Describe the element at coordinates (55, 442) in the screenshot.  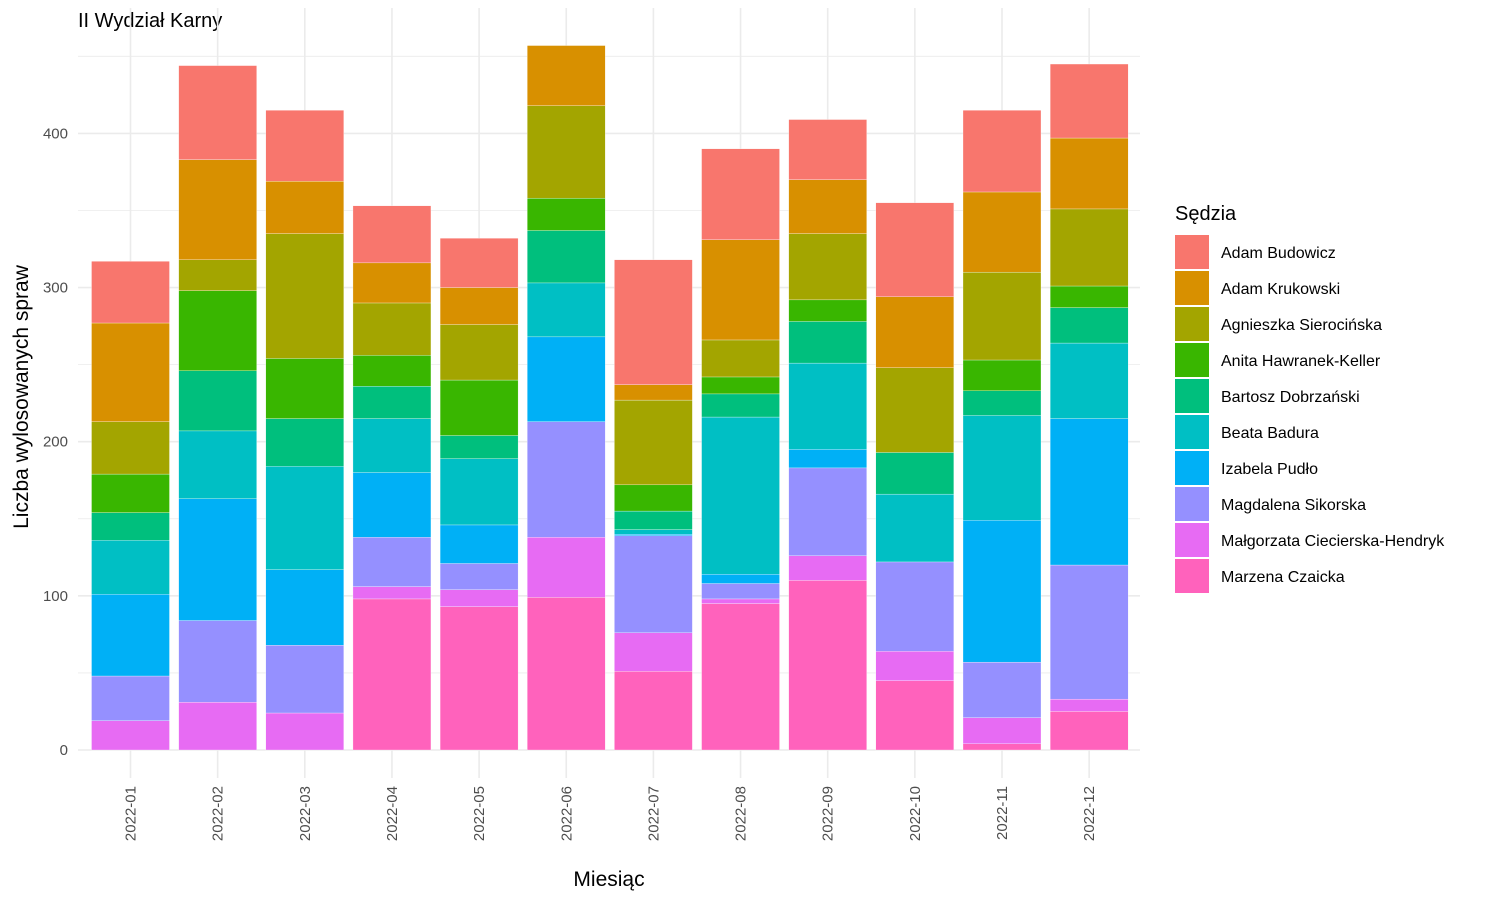
I see `y-tick-label: 200` at that location.